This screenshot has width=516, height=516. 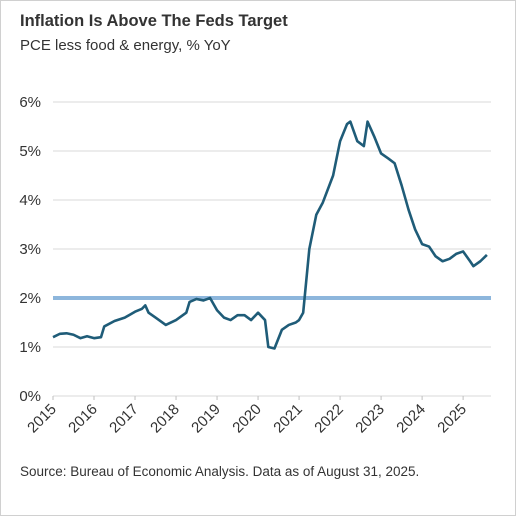 I want to click on x-tick-label: 2025, so click(x=452, y=419).